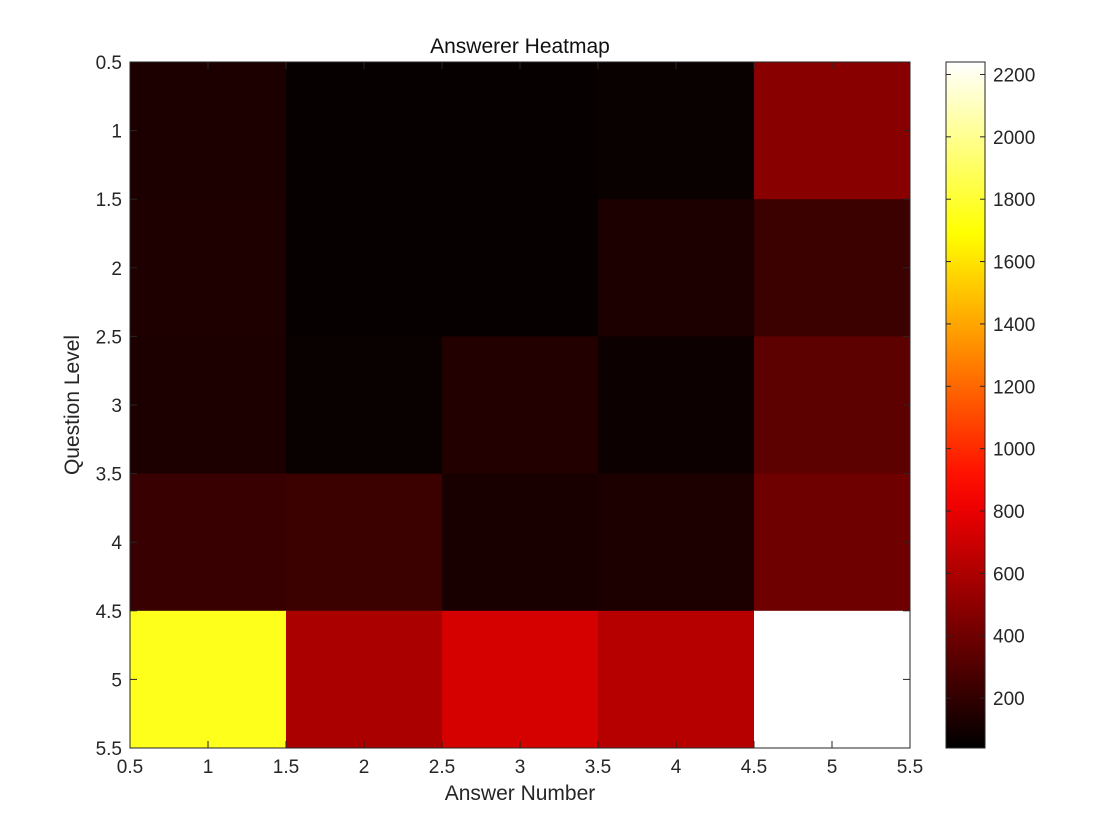  What do you see at coordinates (116, 680) in the screenshot?
I see `y-tick-label: 5` at bounding box center [116, 680].